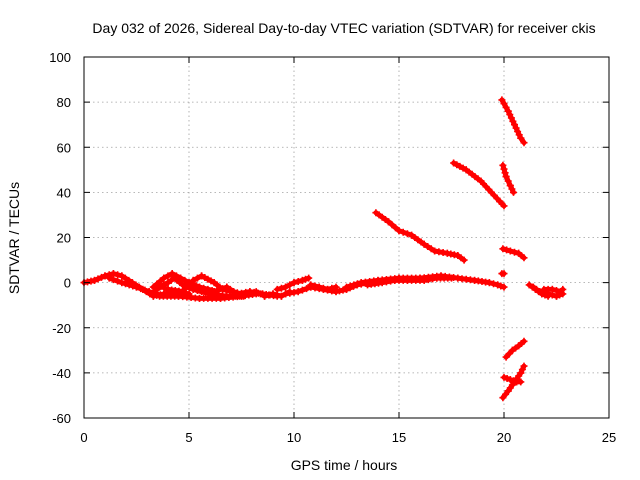  What do you see at coordinates (64, 192) in the screenshot?
I see `y-tick-label: 40` at bounding box center [64, 192].